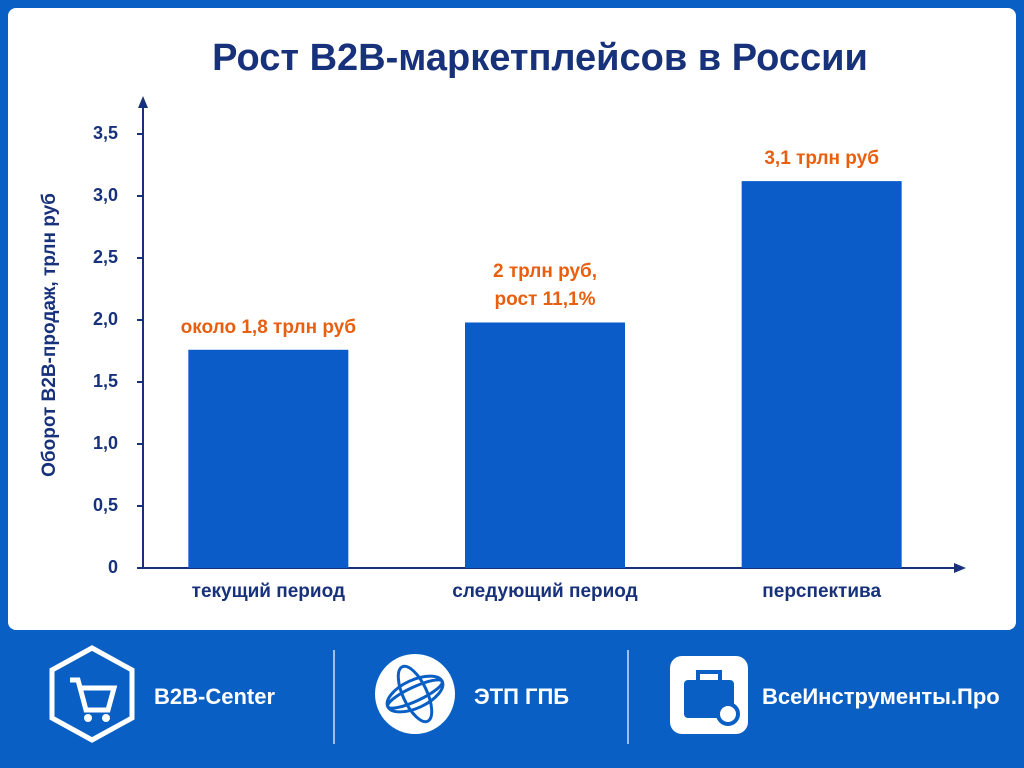 The image size is (1024, 768). I want to click on footer-graphics, so click(398, 694).